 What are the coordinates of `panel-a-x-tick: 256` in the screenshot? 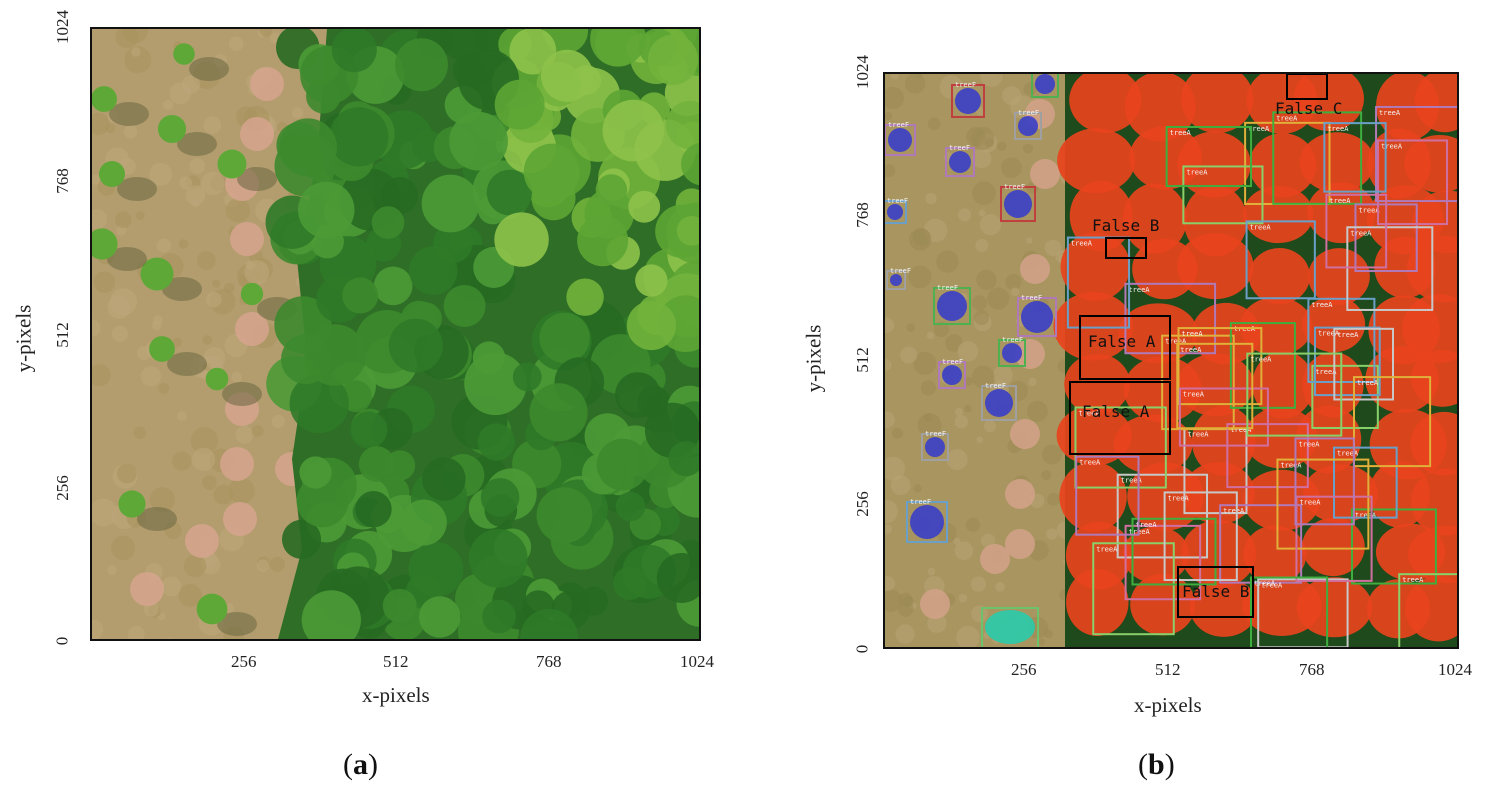 It's located at (244, 661).